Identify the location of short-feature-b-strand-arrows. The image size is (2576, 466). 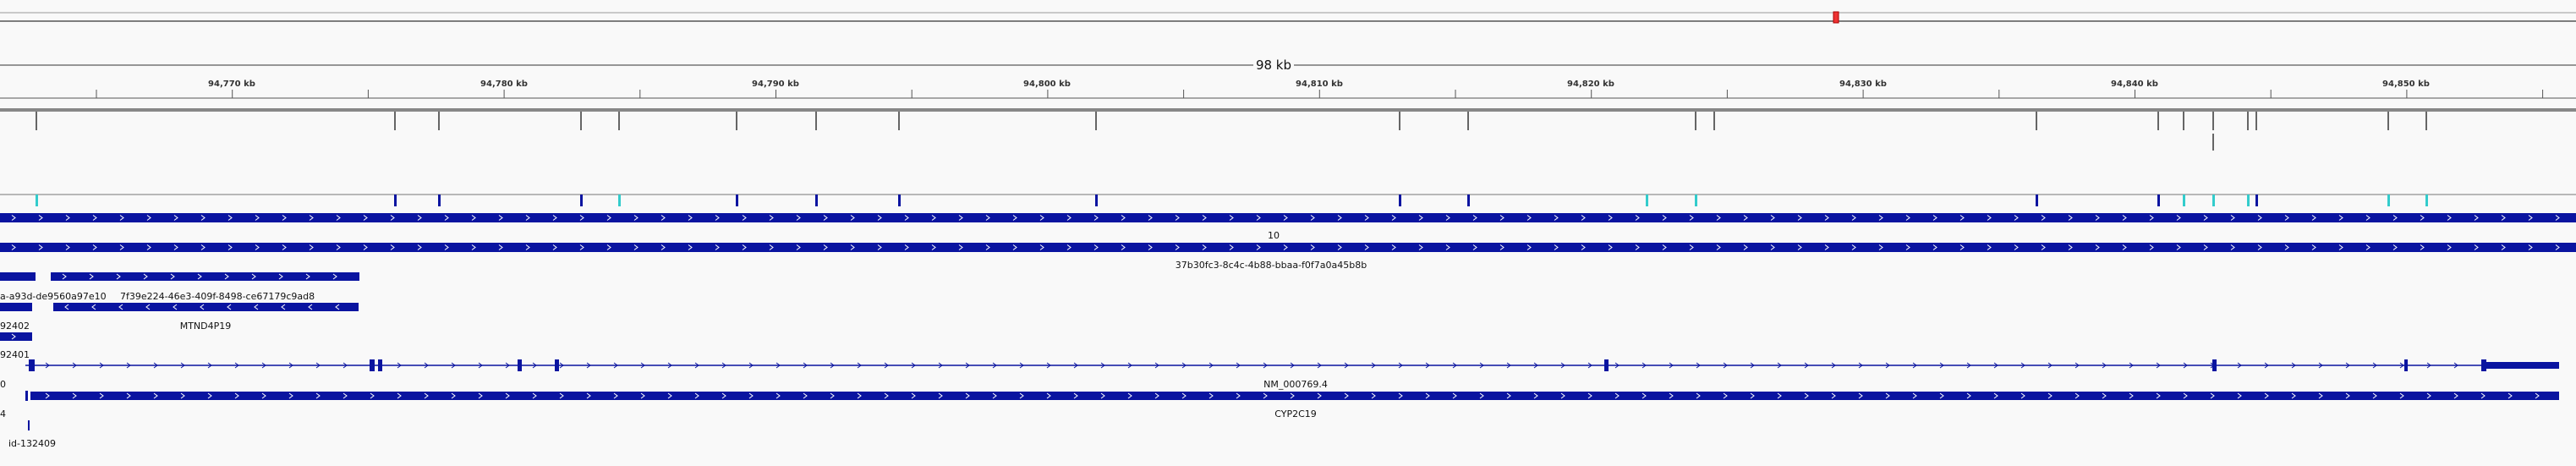
(199, 276).